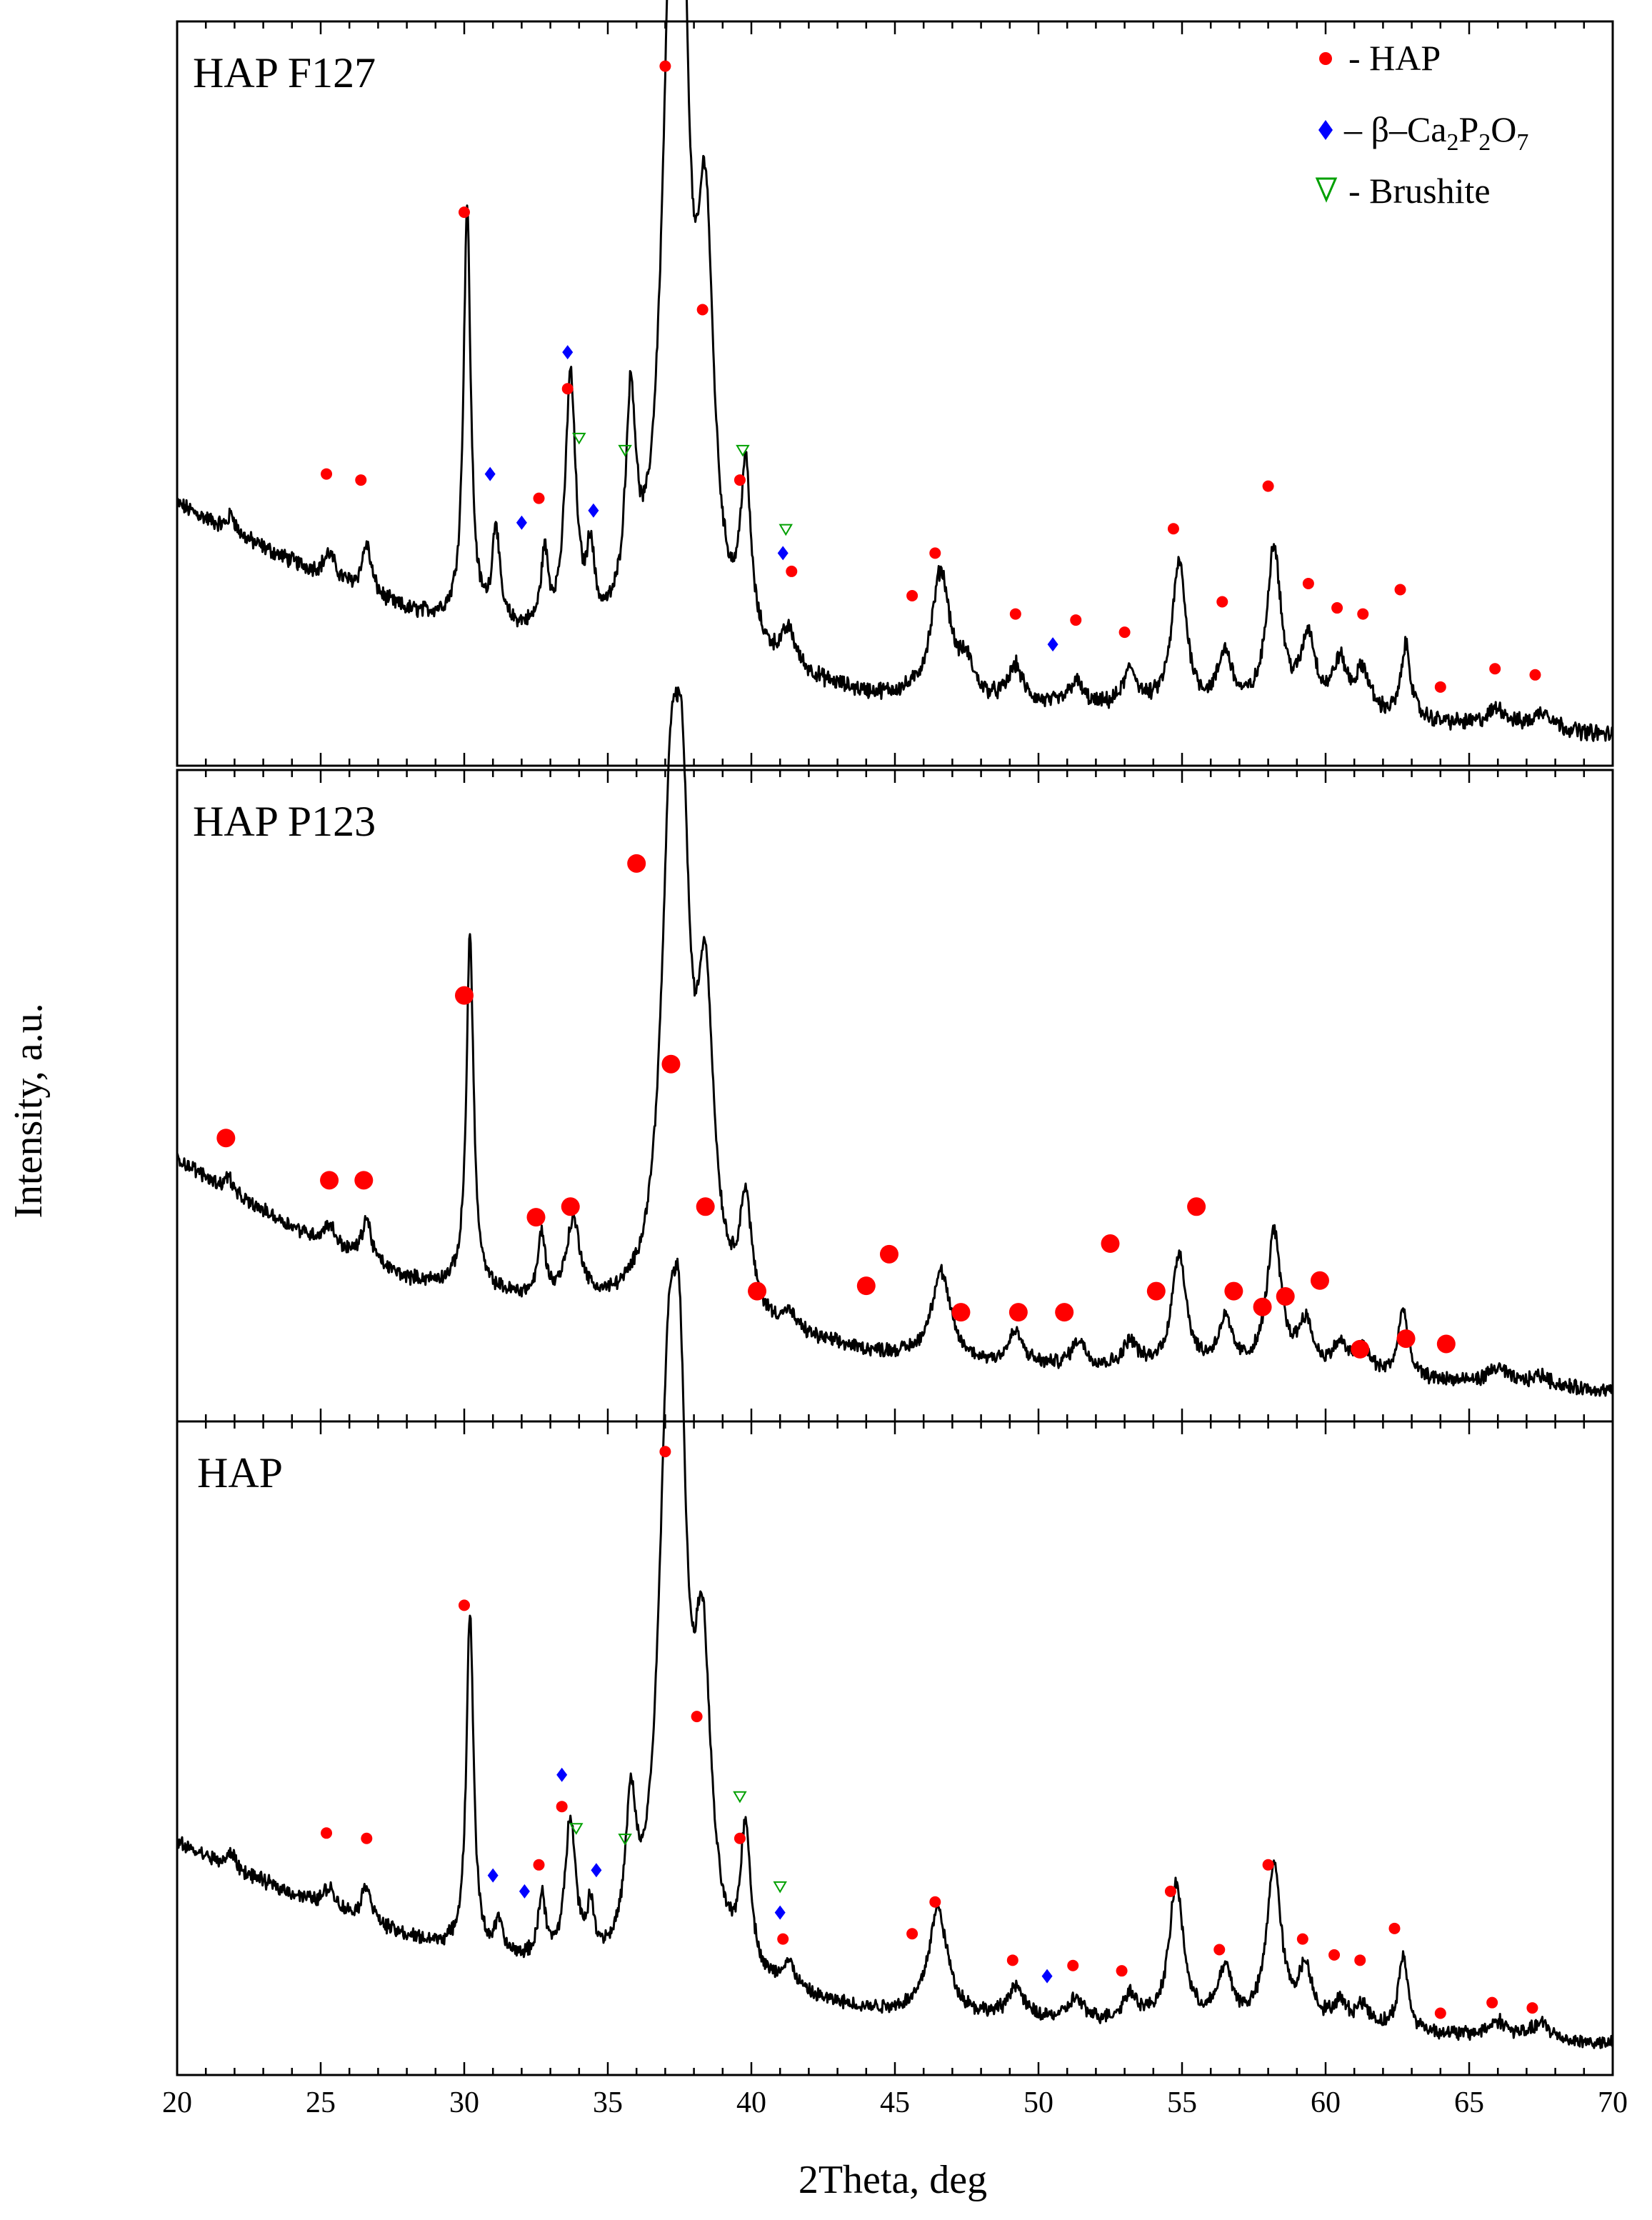 This screenshot has height=2220, width=1652. What do you see at coordinates (1419, 191) in the screenshot?
I see `legend-brushite-label: - Brushite` at bounding box center [1419, 191].